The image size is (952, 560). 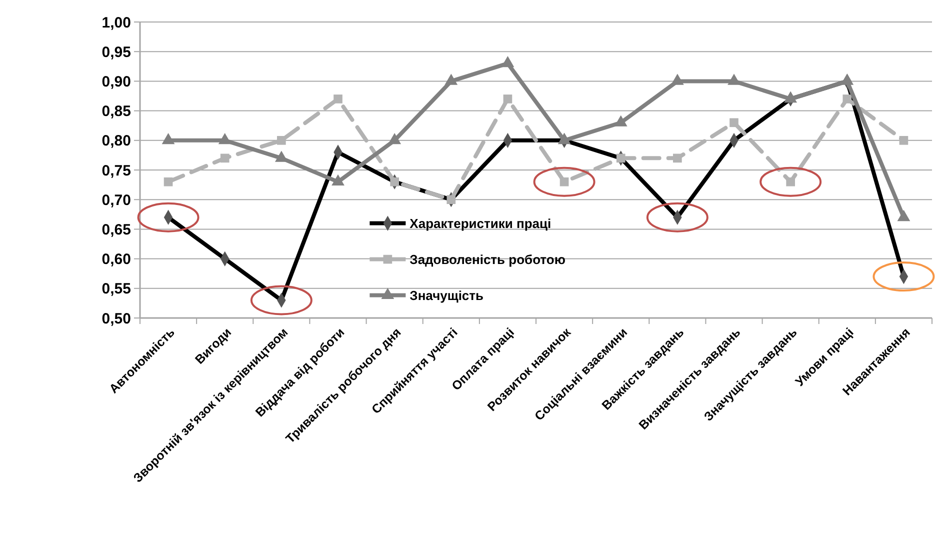 What do you see at coordinates (116, 289) in the screenshot?
I see `y-tick-label: 0,55` at bounding box center [116, 289].